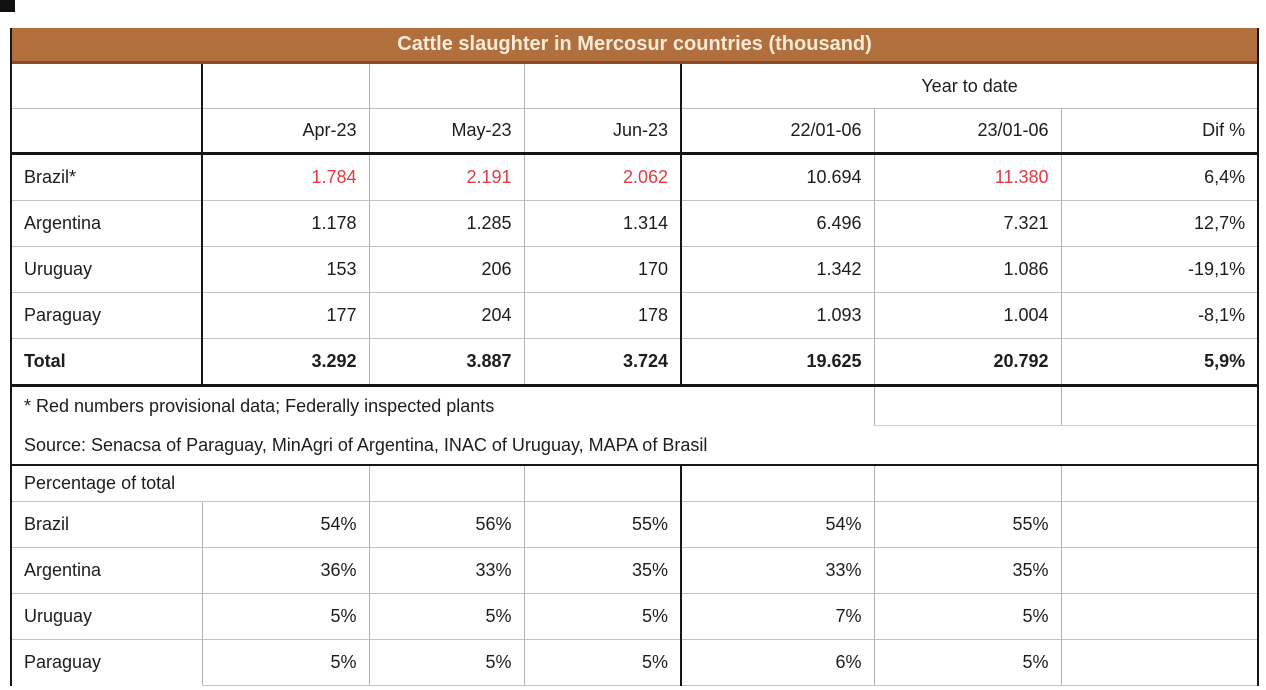  Describe the element at coordinates (967, 177) in the screenshot. I see `cell-value: 11.380` at that location.